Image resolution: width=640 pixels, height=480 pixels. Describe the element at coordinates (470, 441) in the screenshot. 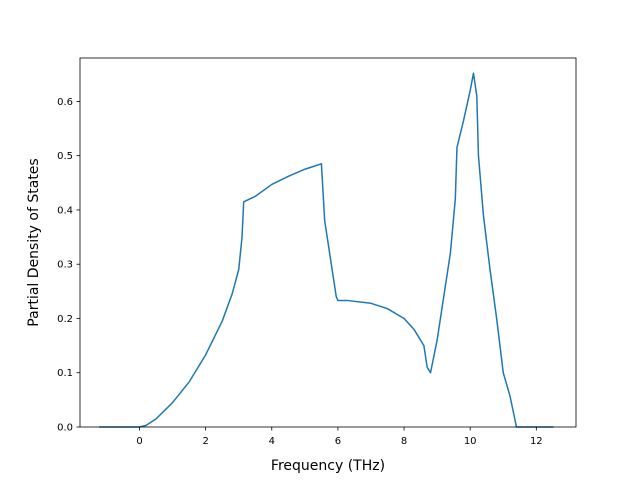

I see `x-tick-label: 10` at that location.